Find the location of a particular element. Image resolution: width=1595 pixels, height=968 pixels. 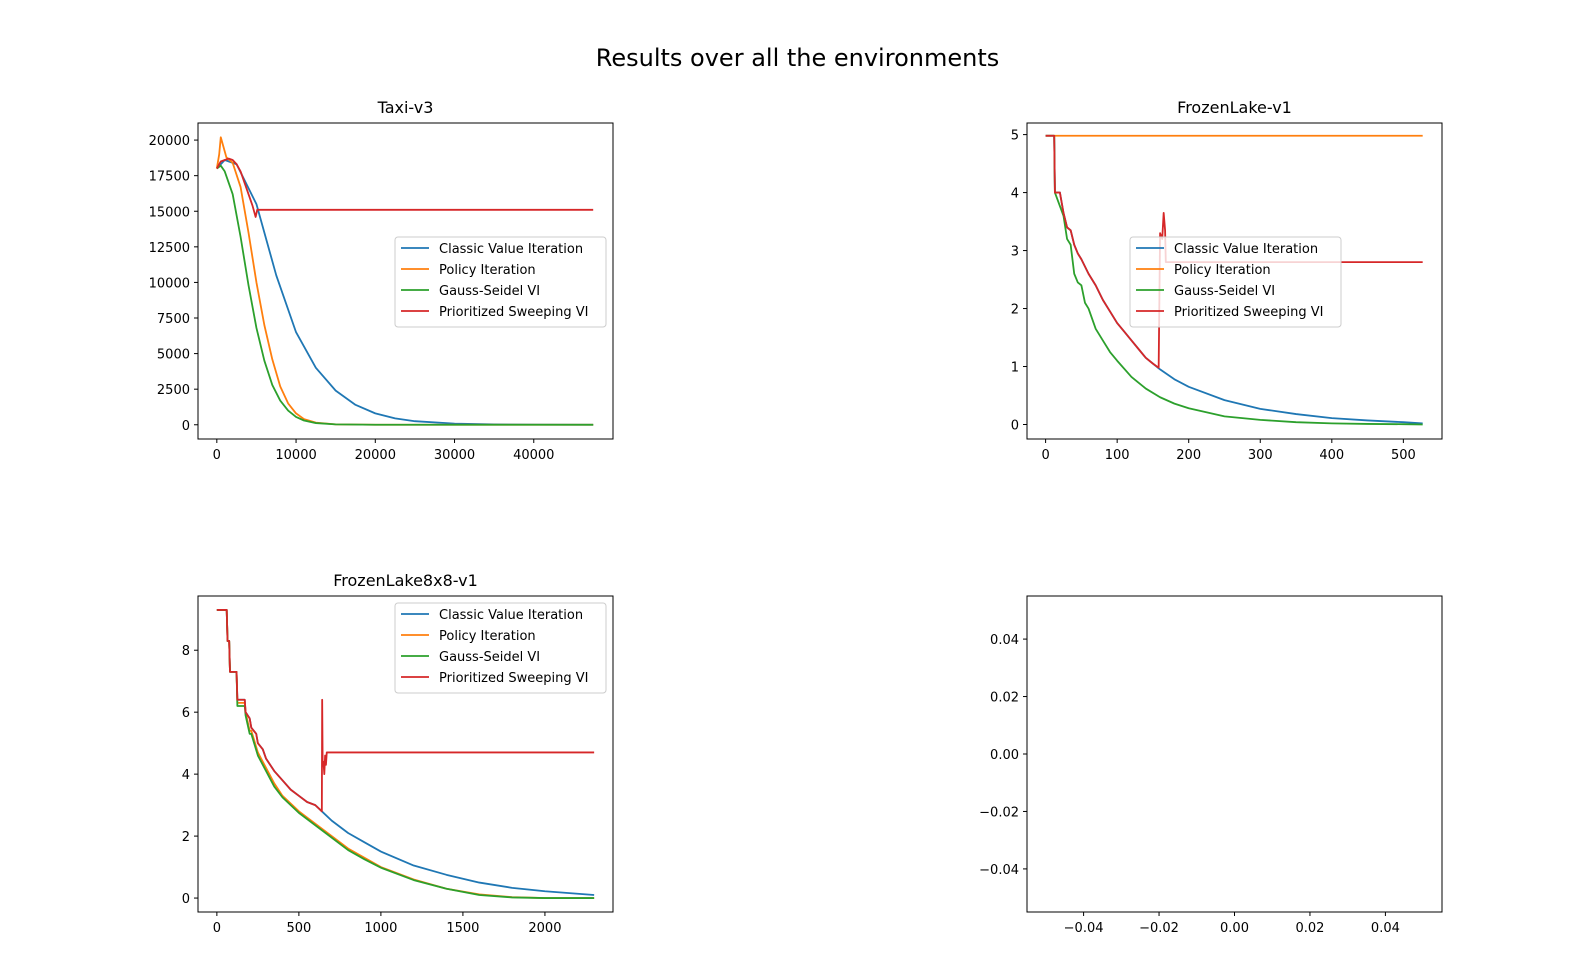

y-tick-label: 10000 is located at coordinates (169, 283).